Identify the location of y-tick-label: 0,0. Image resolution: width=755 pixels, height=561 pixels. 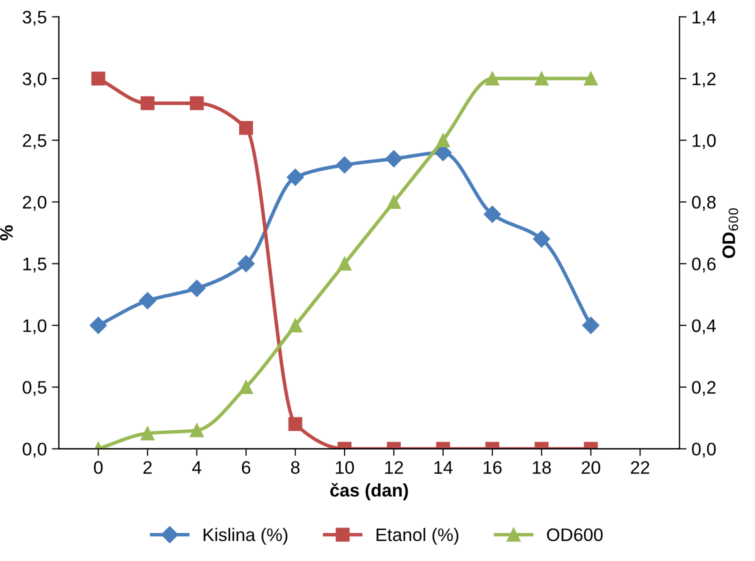
(34, 450).